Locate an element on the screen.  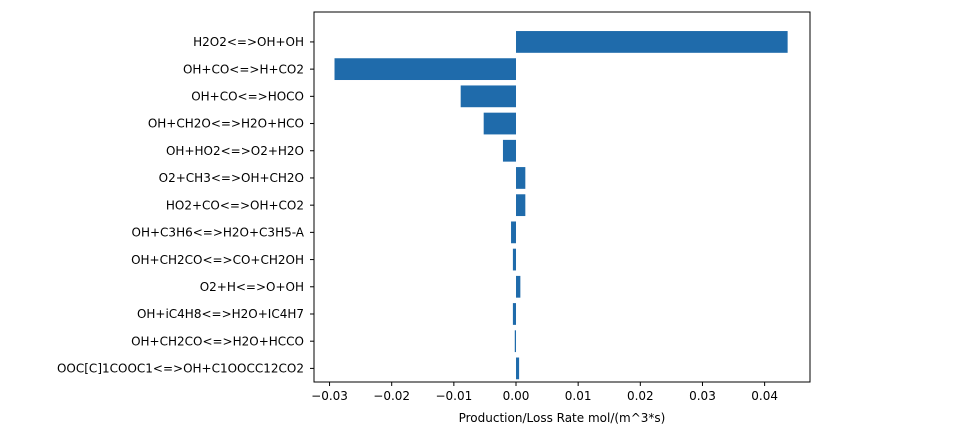
y-tick-label: OH+CH2CO<=>CO+CH2OH is located at coordinates (217, 260).